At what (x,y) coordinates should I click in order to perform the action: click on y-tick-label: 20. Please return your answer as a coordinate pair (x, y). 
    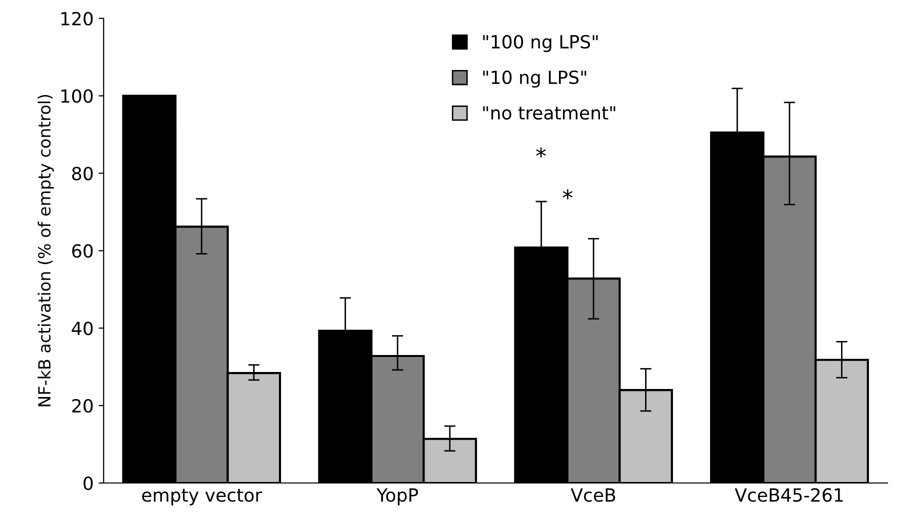
    Looking at the image, I should click on (82, 406).